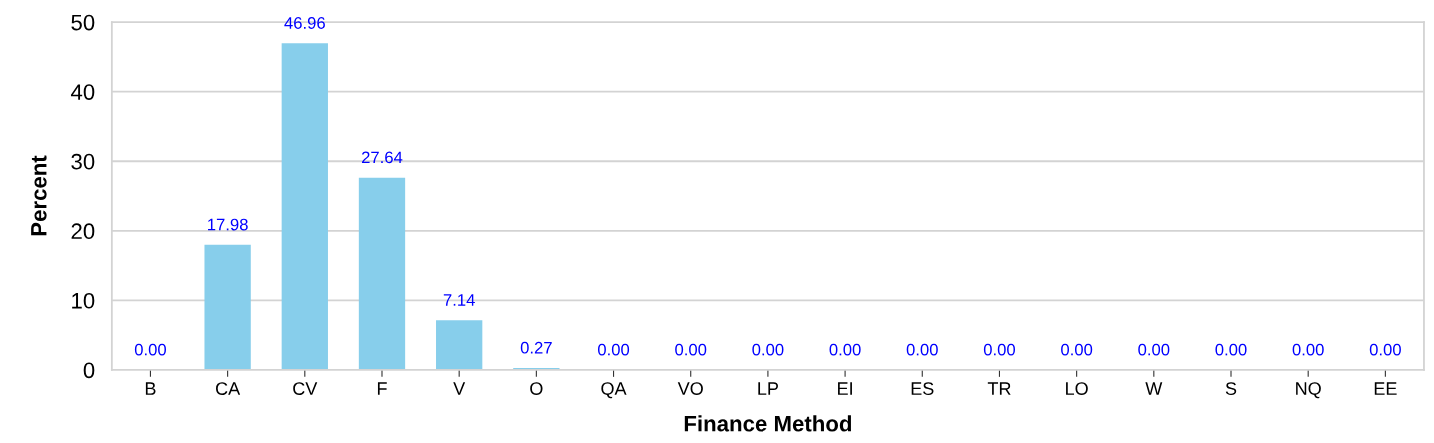  Describe the element at coordinates (39, 195) in the screenshot. I see `y-axis-title: Percent` at that location.